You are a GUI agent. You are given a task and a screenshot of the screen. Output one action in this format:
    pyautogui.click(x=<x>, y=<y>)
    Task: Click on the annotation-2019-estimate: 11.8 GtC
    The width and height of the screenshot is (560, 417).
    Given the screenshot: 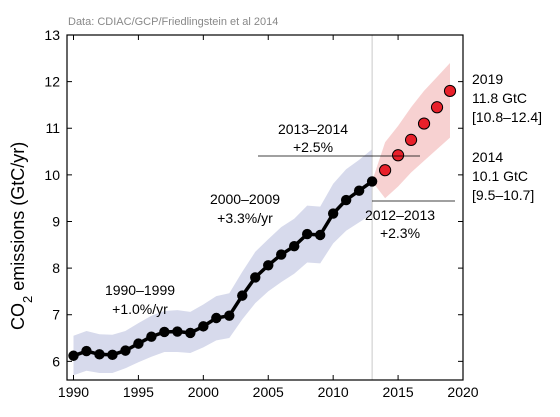 What is the action you would take?
    pyautogui.click(x=499, y=98)
    